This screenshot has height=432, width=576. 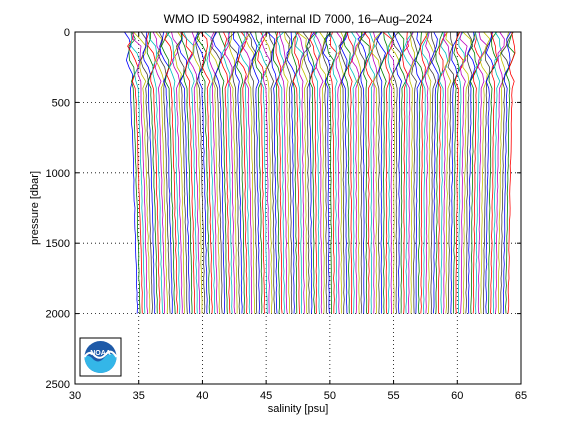 What do you see at coordinates (58, 174) in the screenshot?
I see `y-tick-label: 1000` at bounding box center [58, 174].